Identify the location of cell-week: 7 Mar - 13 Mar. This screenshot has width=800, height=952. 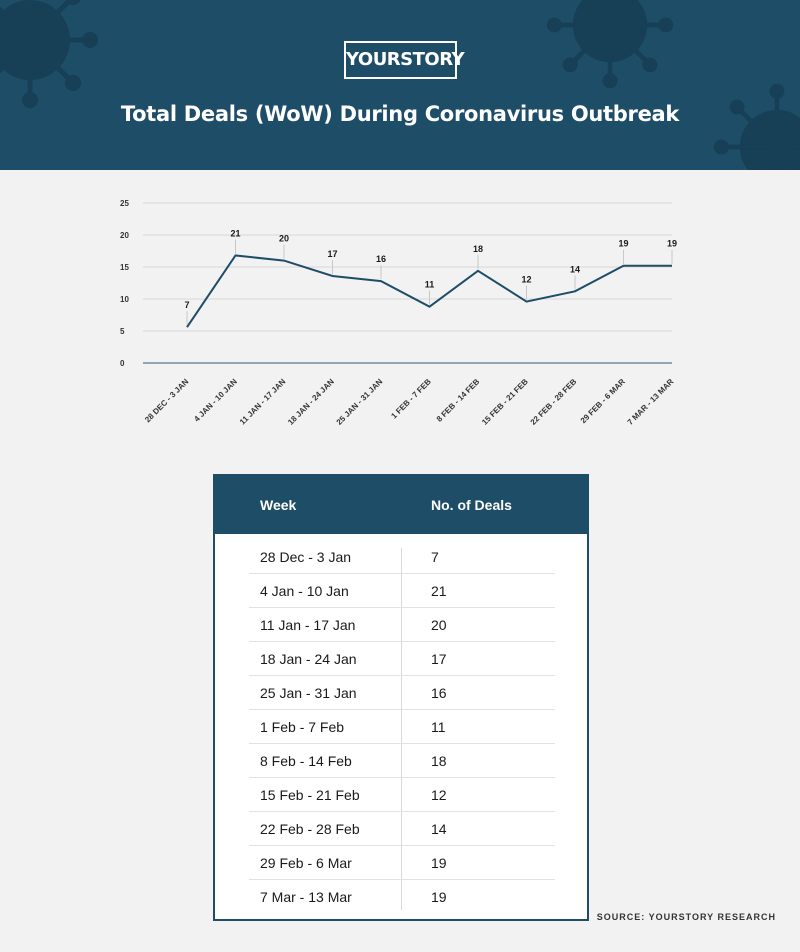
(306, 897).